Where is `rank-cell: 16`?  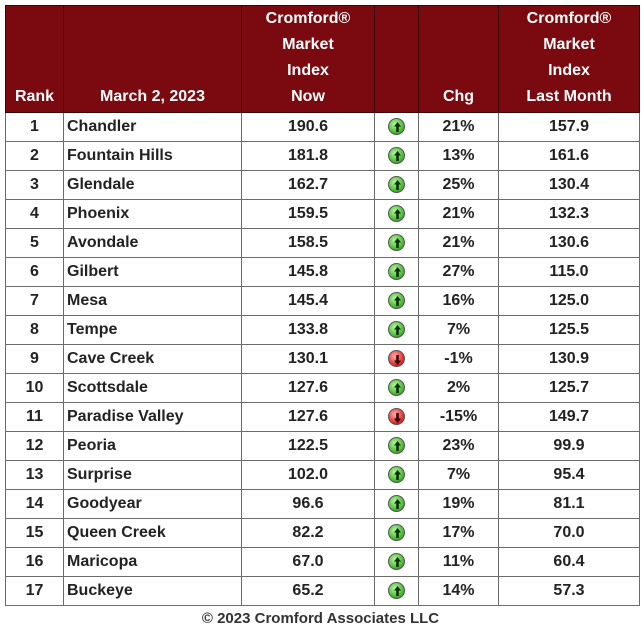
rank-cell: 16 is located at coordinates (34, 562).